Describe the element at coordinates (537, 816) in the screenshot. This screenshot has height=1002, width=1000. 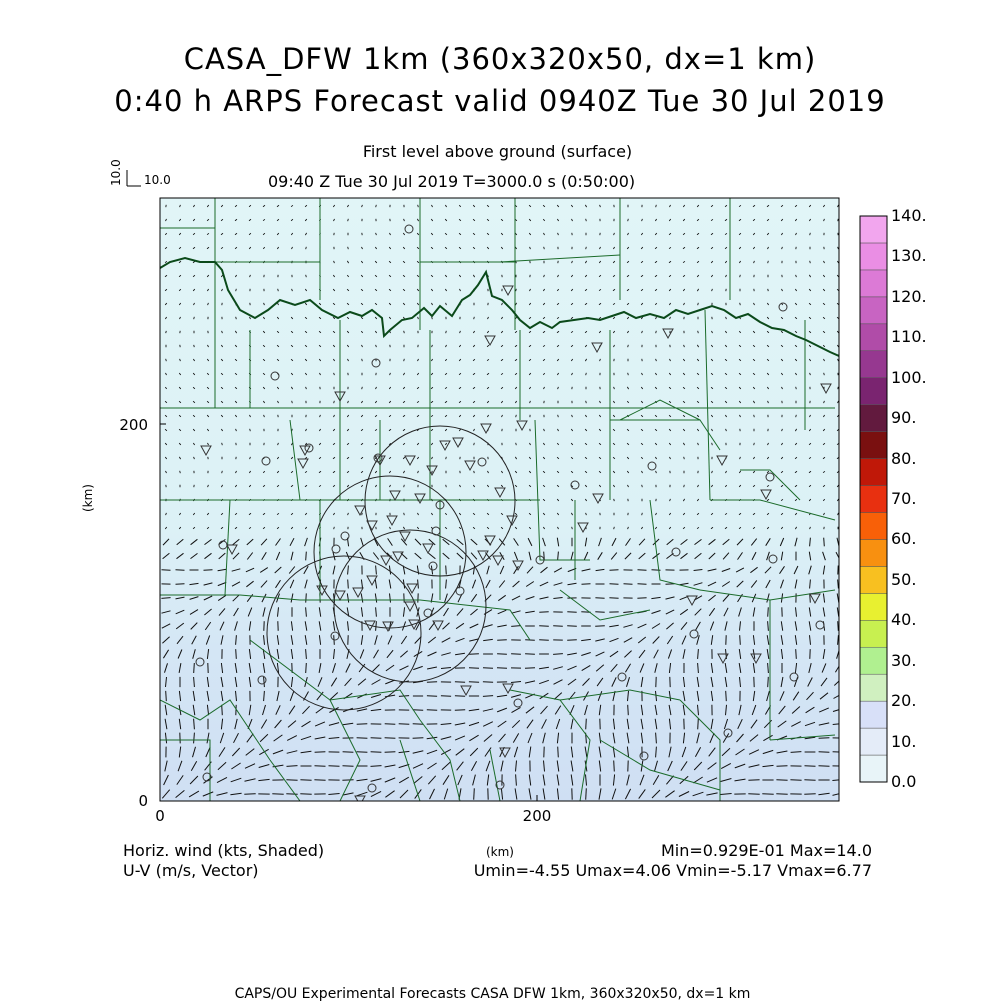
I see `x-tick-200: 200` at that location.